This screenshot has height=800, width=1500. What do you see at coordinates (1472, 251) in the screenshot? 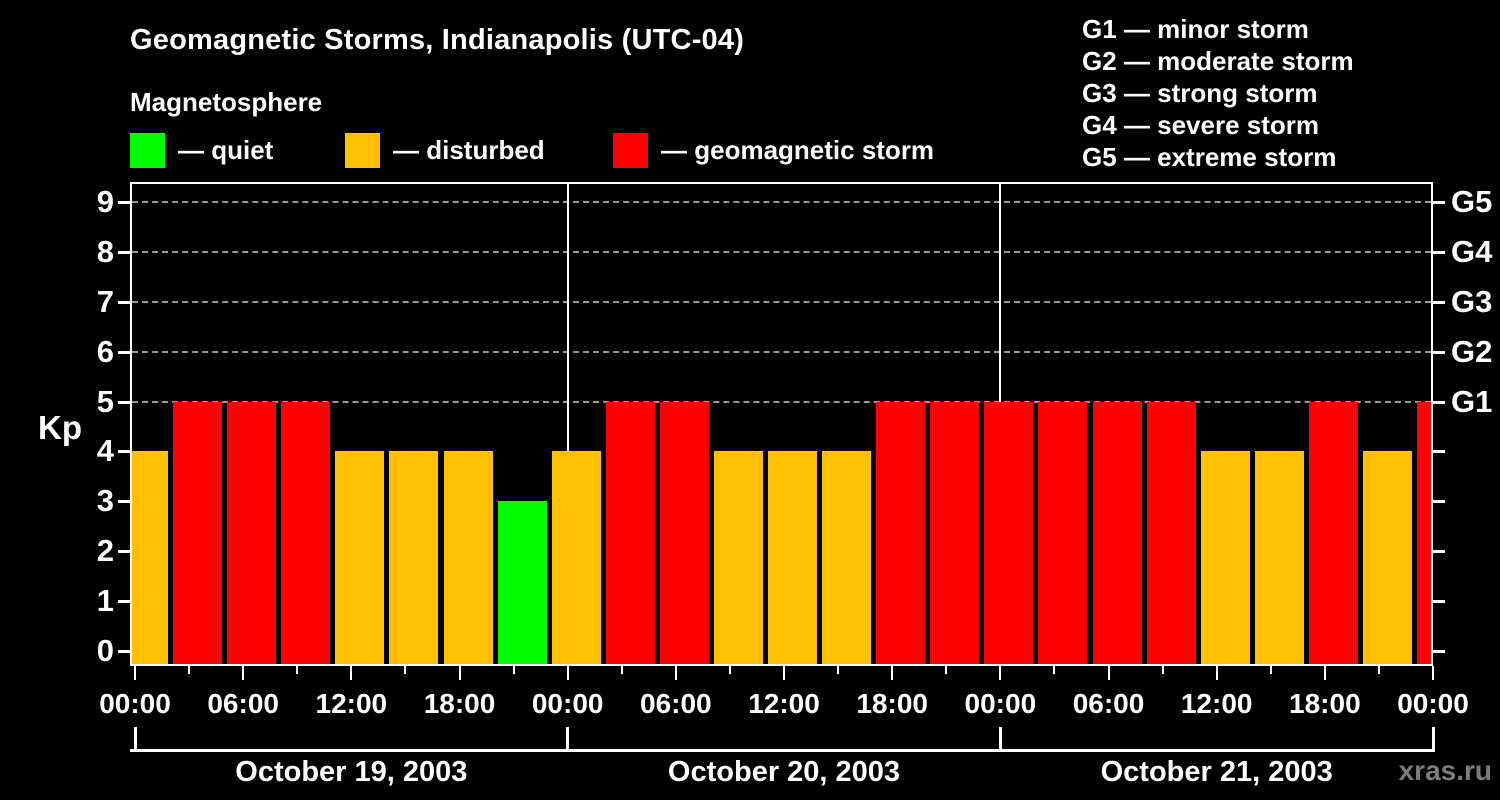
I see `g-level-label: G4` at bounding box center [1472, 251].